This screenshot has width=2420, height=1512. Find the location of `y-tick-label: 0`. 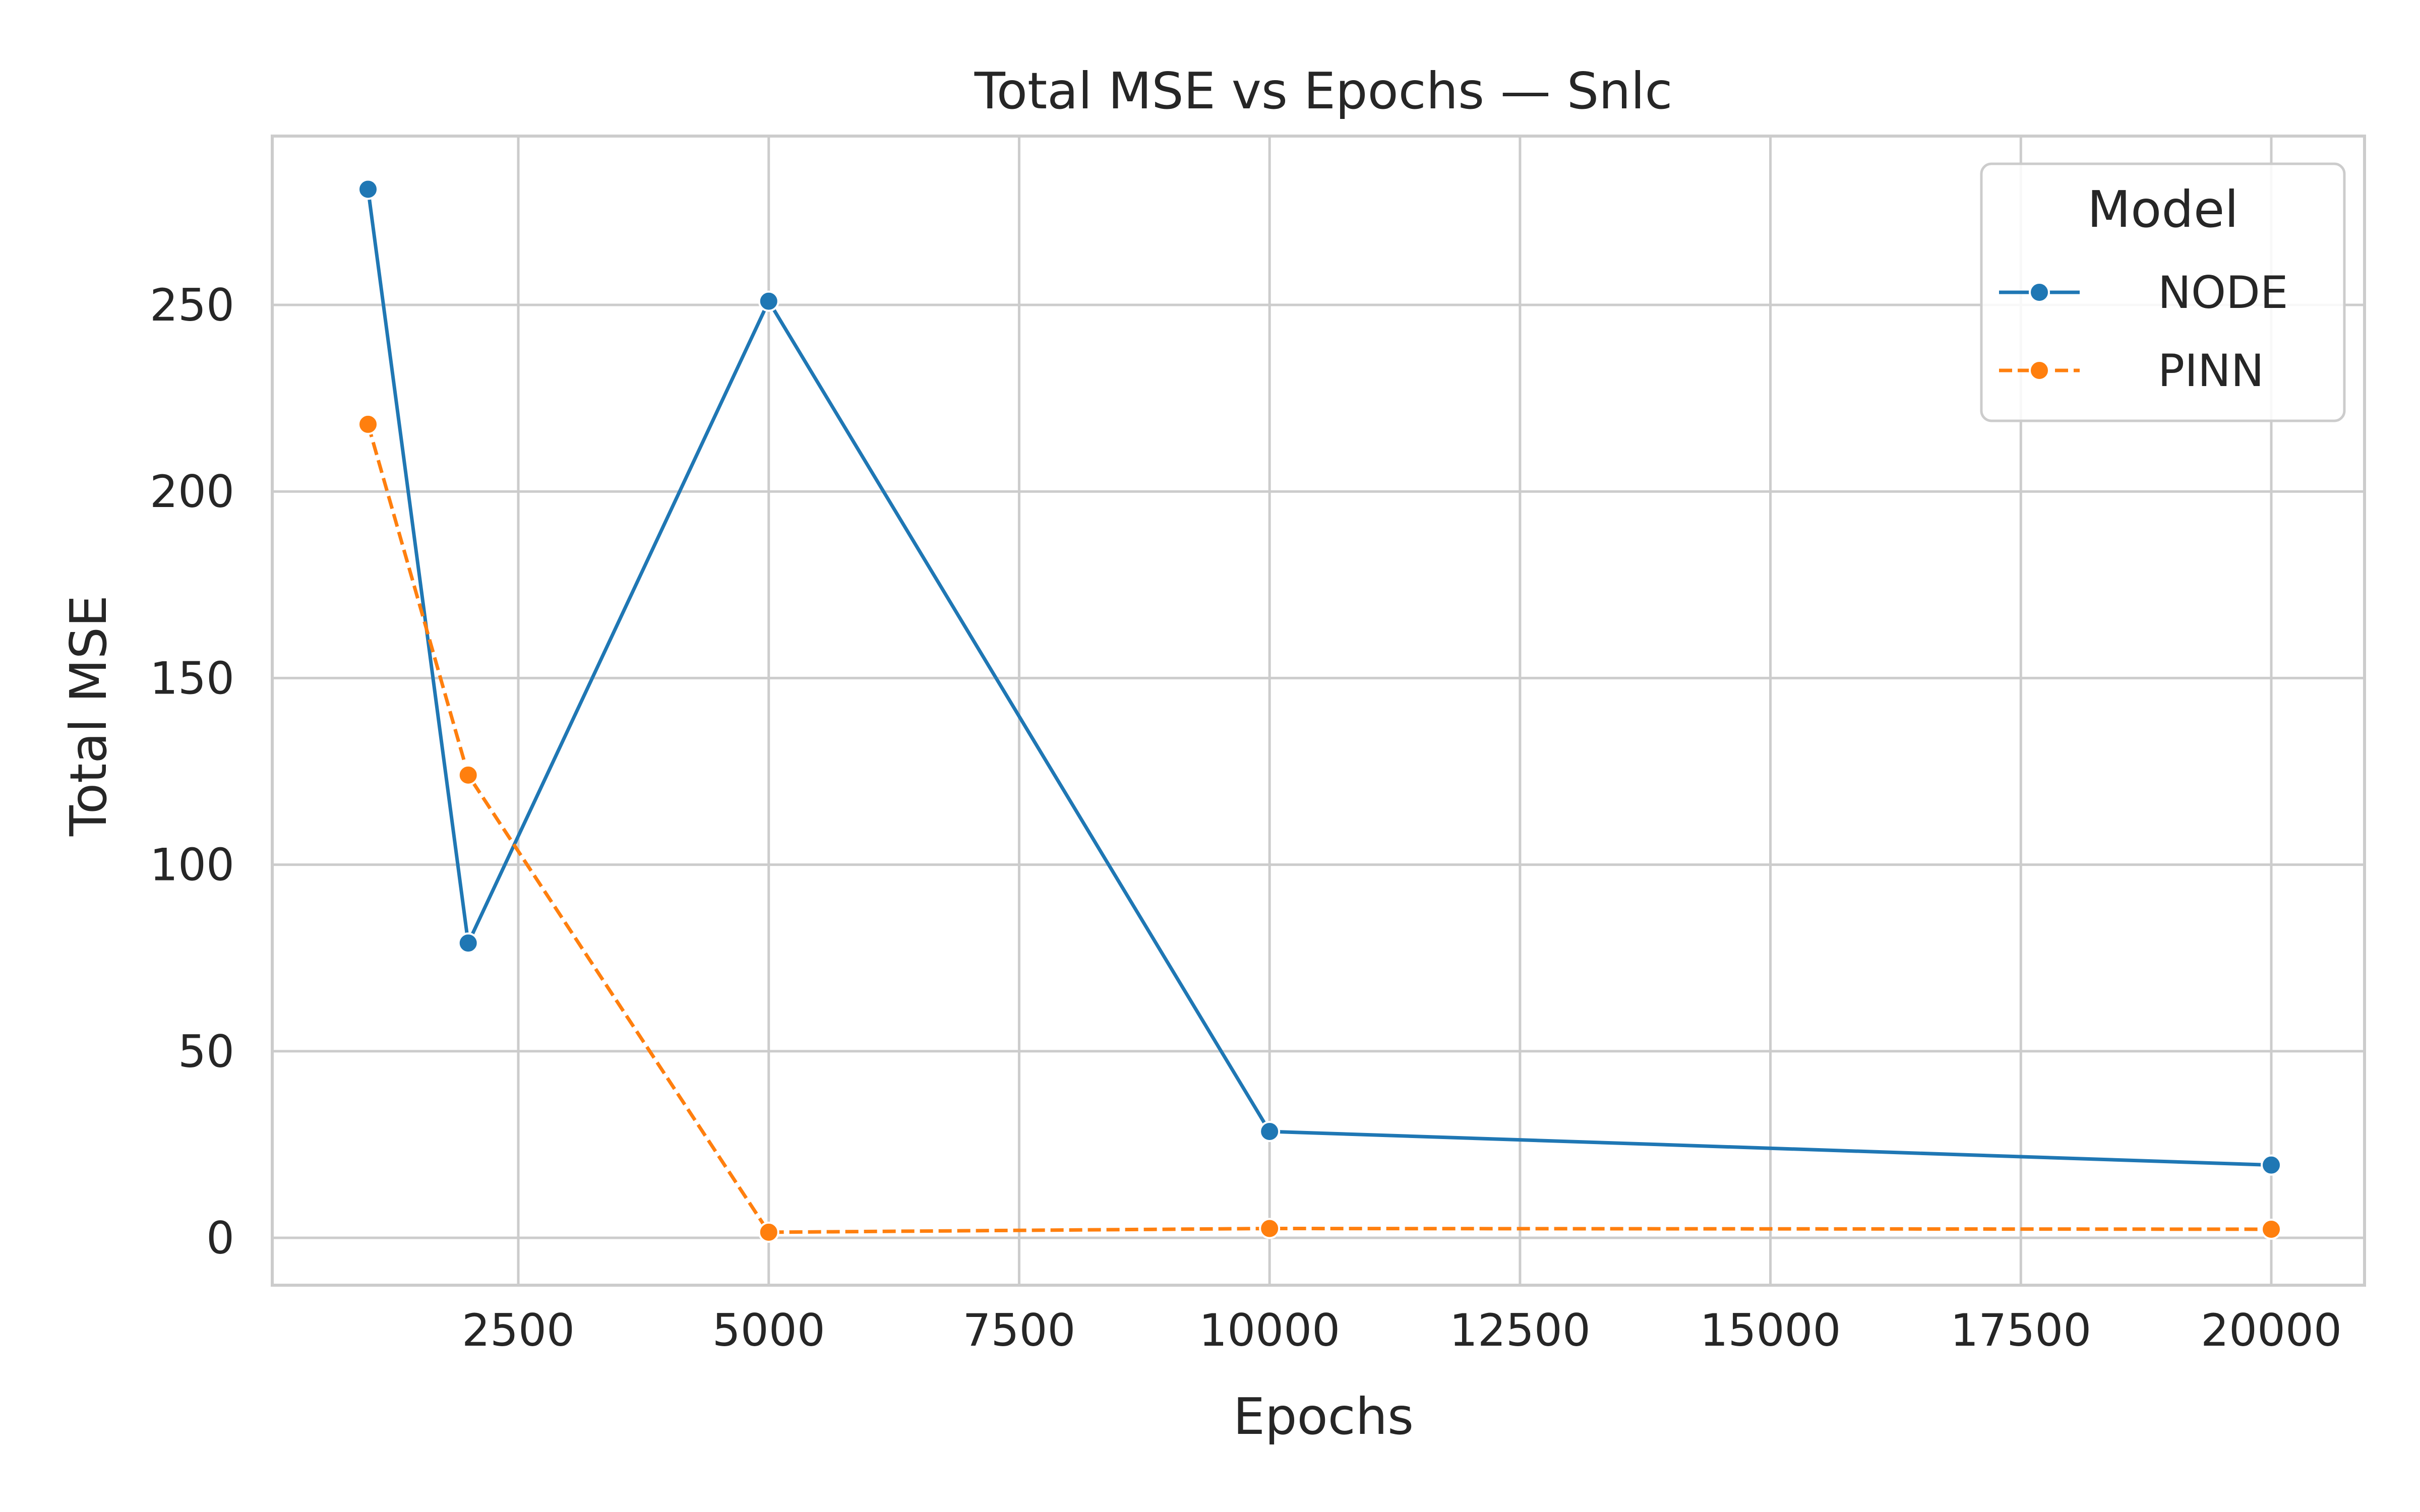

y-tick-label: 0 is located at coordinates (220, 1238).